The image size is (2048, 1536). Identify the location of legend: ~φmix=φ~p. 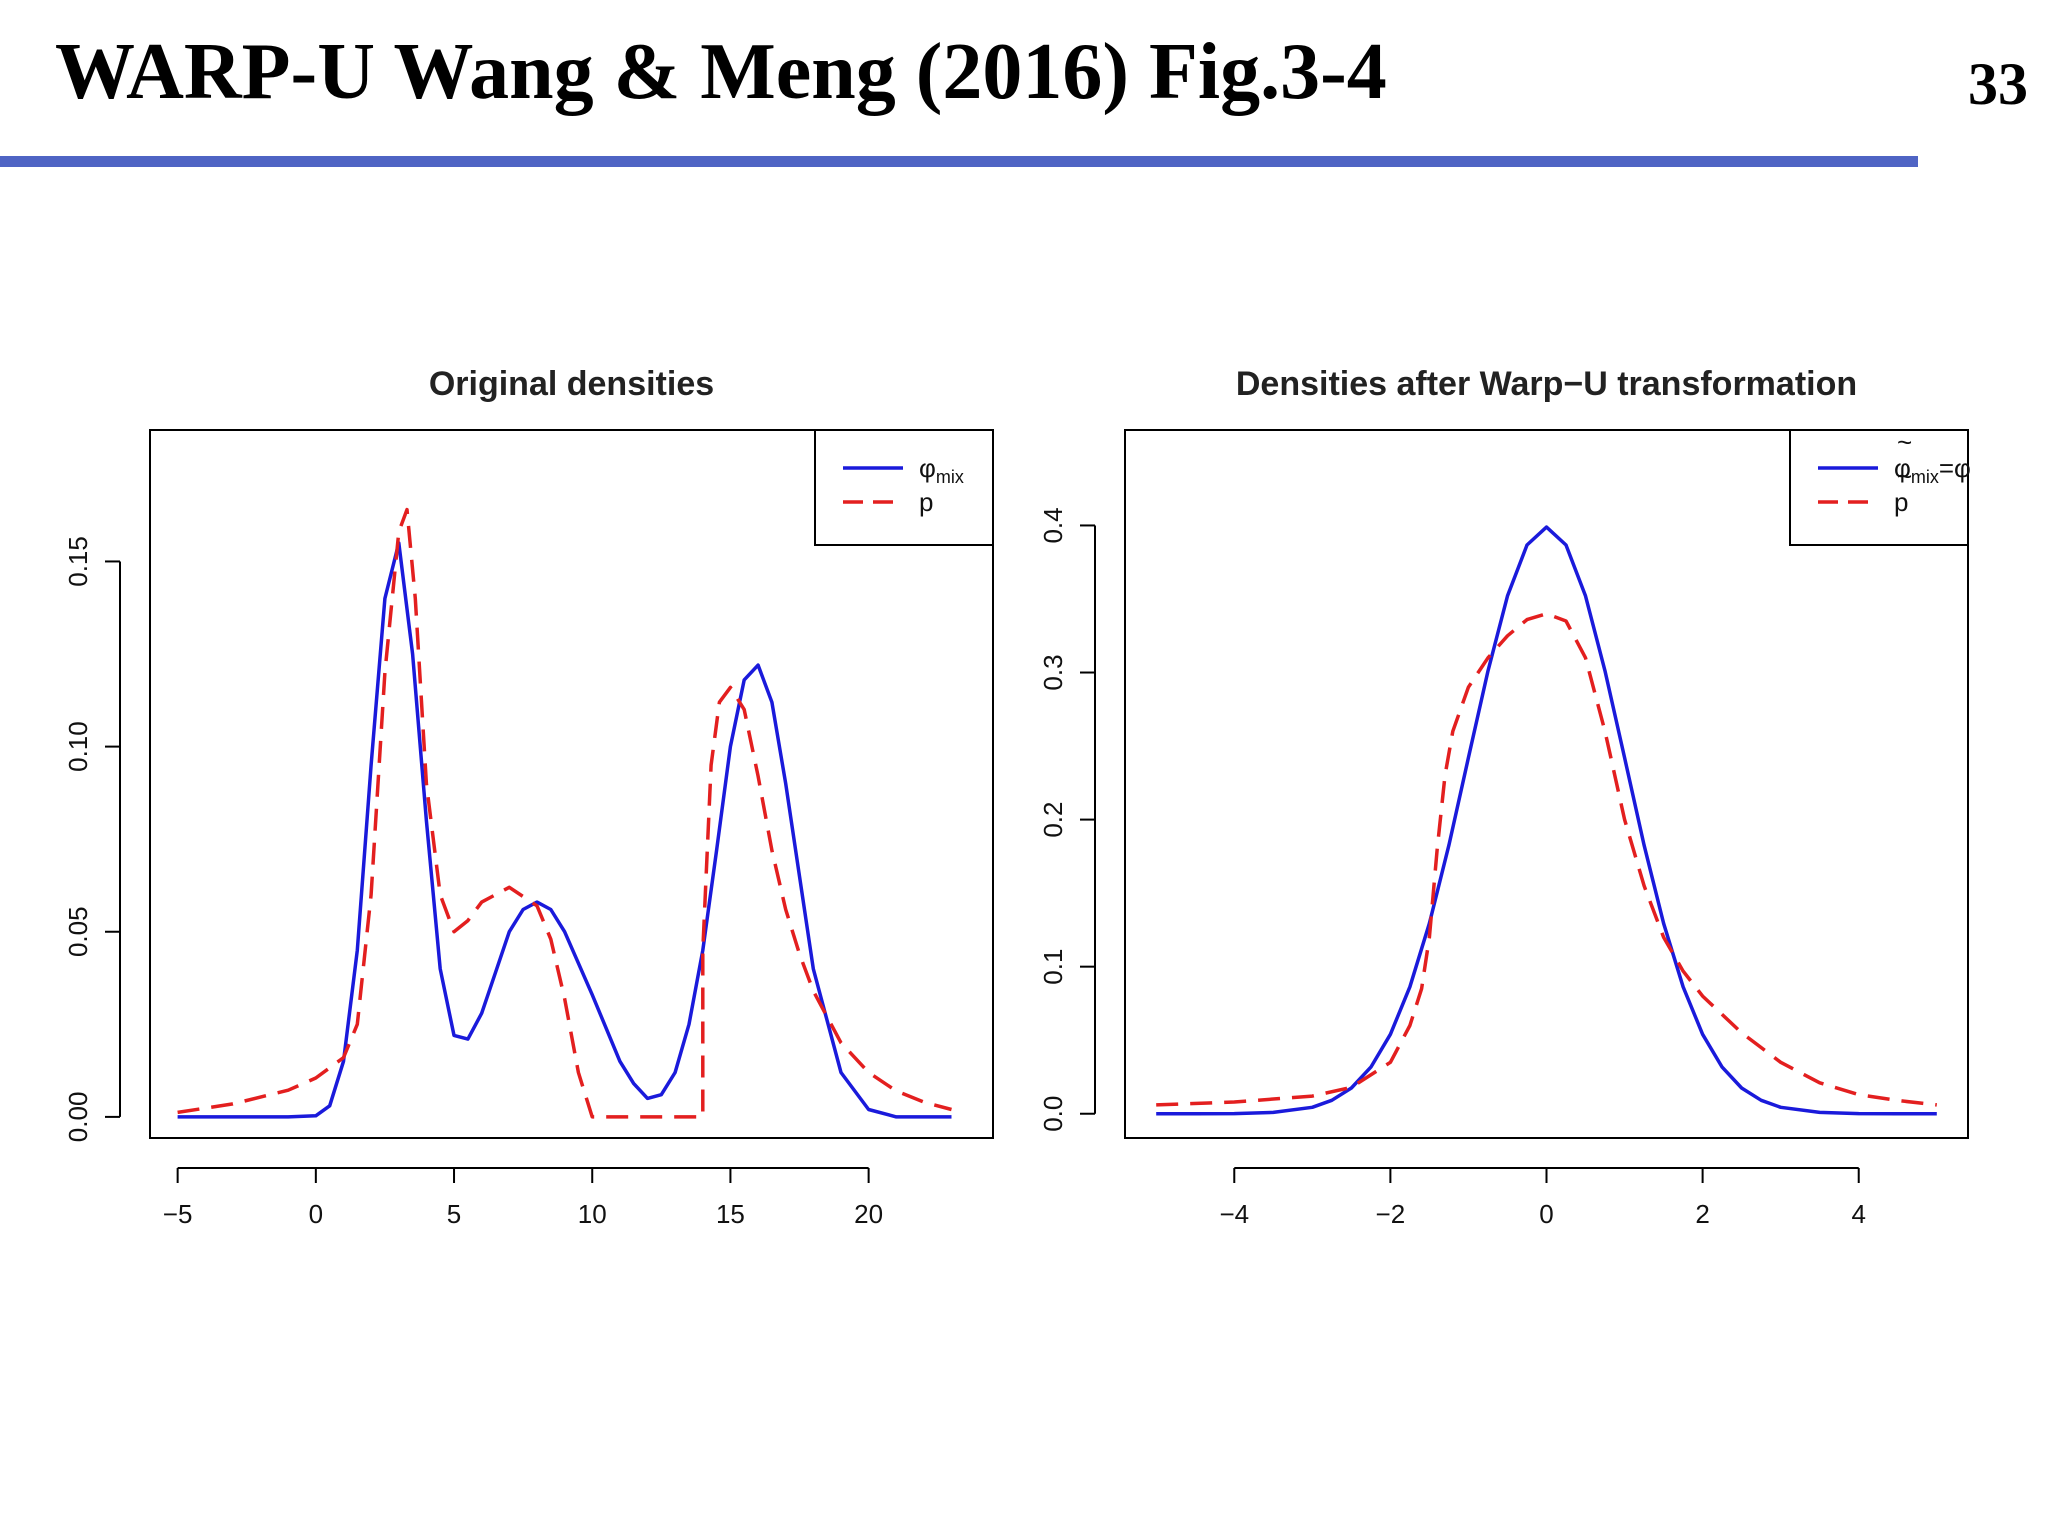
(1880, 486).